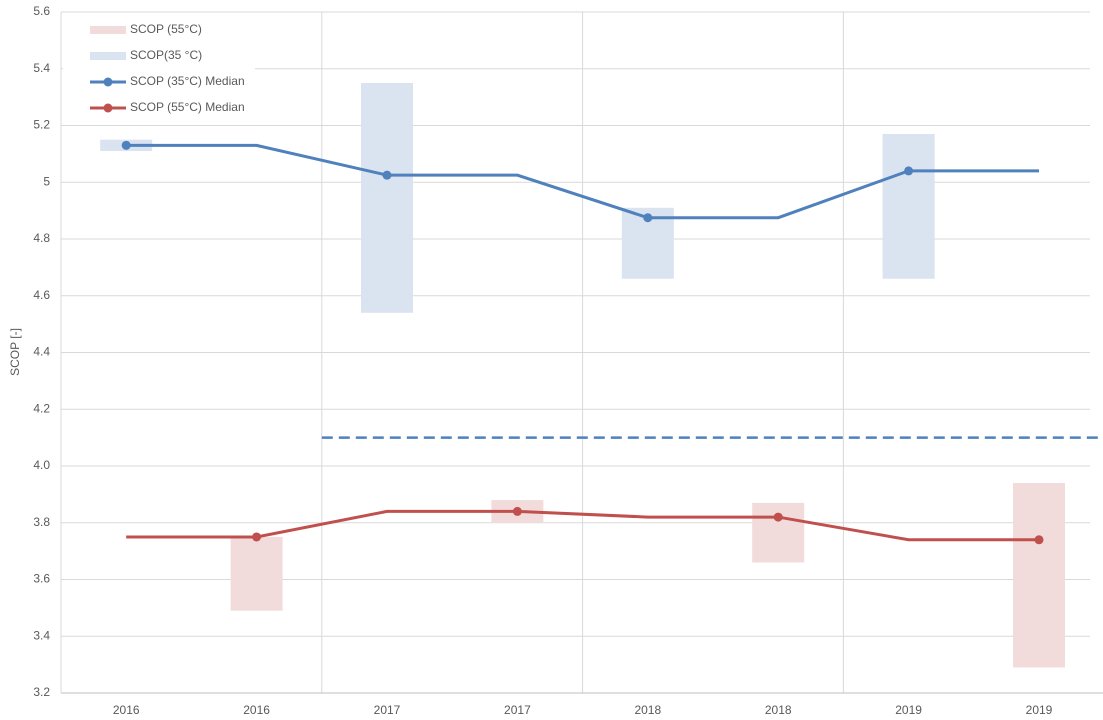 This screenshot has width=1103, height=720. What do you see at coordinates (41, 692) in the screenshot?
I see `y-tick-label: 3.2` at bounding box center [41, 692].